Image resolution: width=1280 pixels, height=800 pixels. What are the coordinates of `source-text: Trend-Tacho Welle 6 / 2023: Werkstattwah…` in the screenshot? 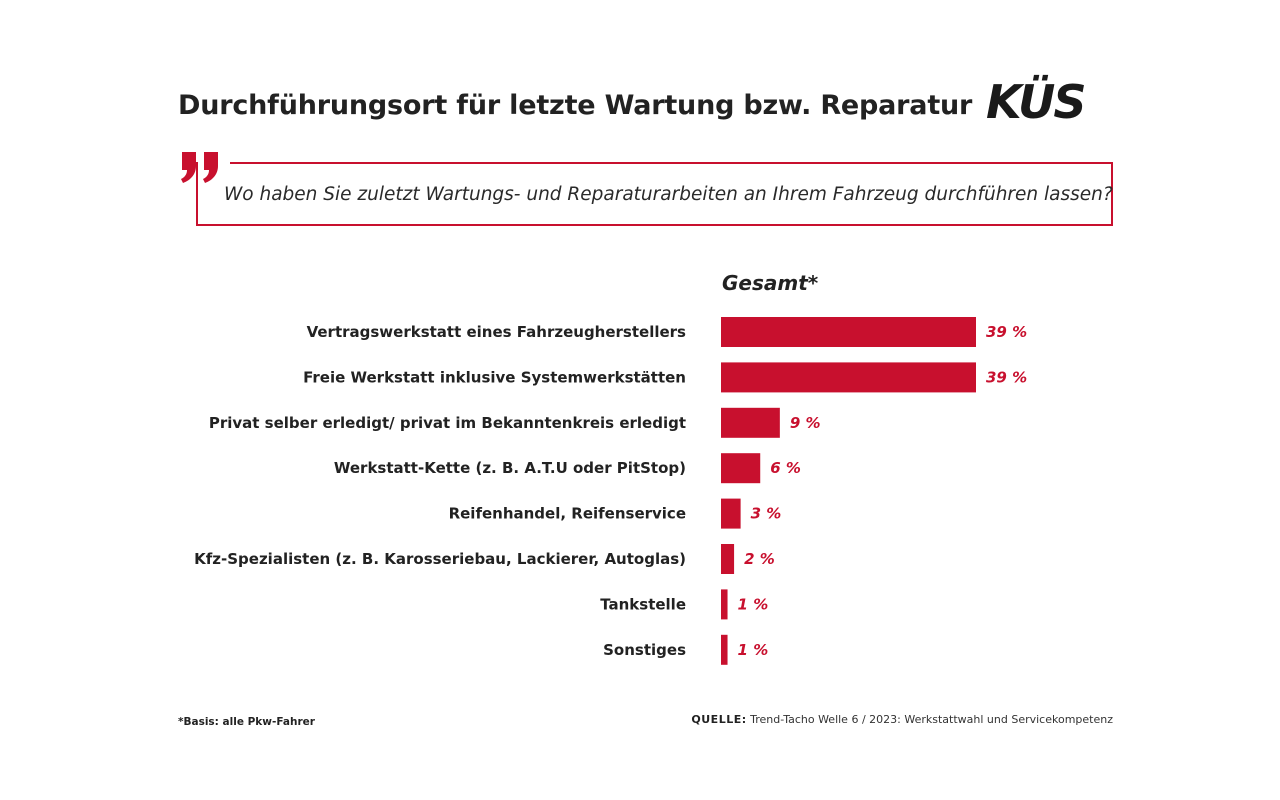 It's located at (931, 719).